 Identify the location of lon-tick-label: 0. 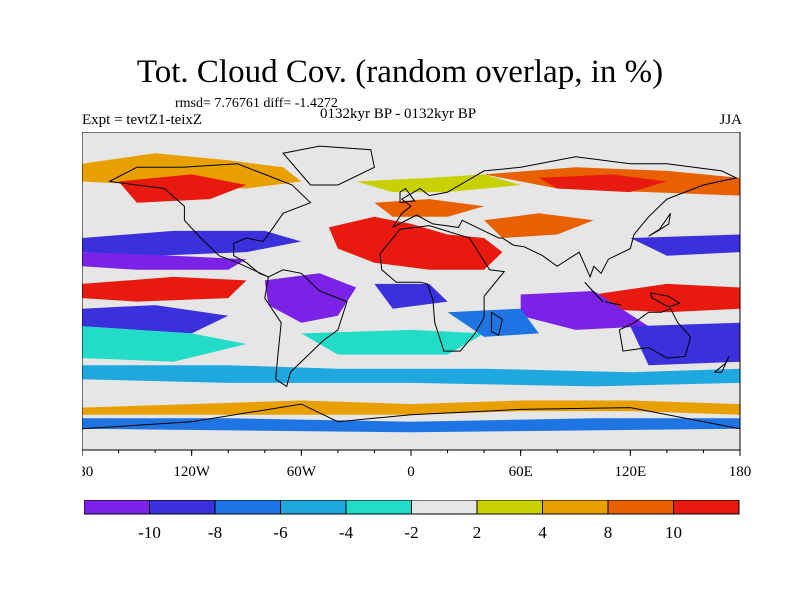
(411, 472).